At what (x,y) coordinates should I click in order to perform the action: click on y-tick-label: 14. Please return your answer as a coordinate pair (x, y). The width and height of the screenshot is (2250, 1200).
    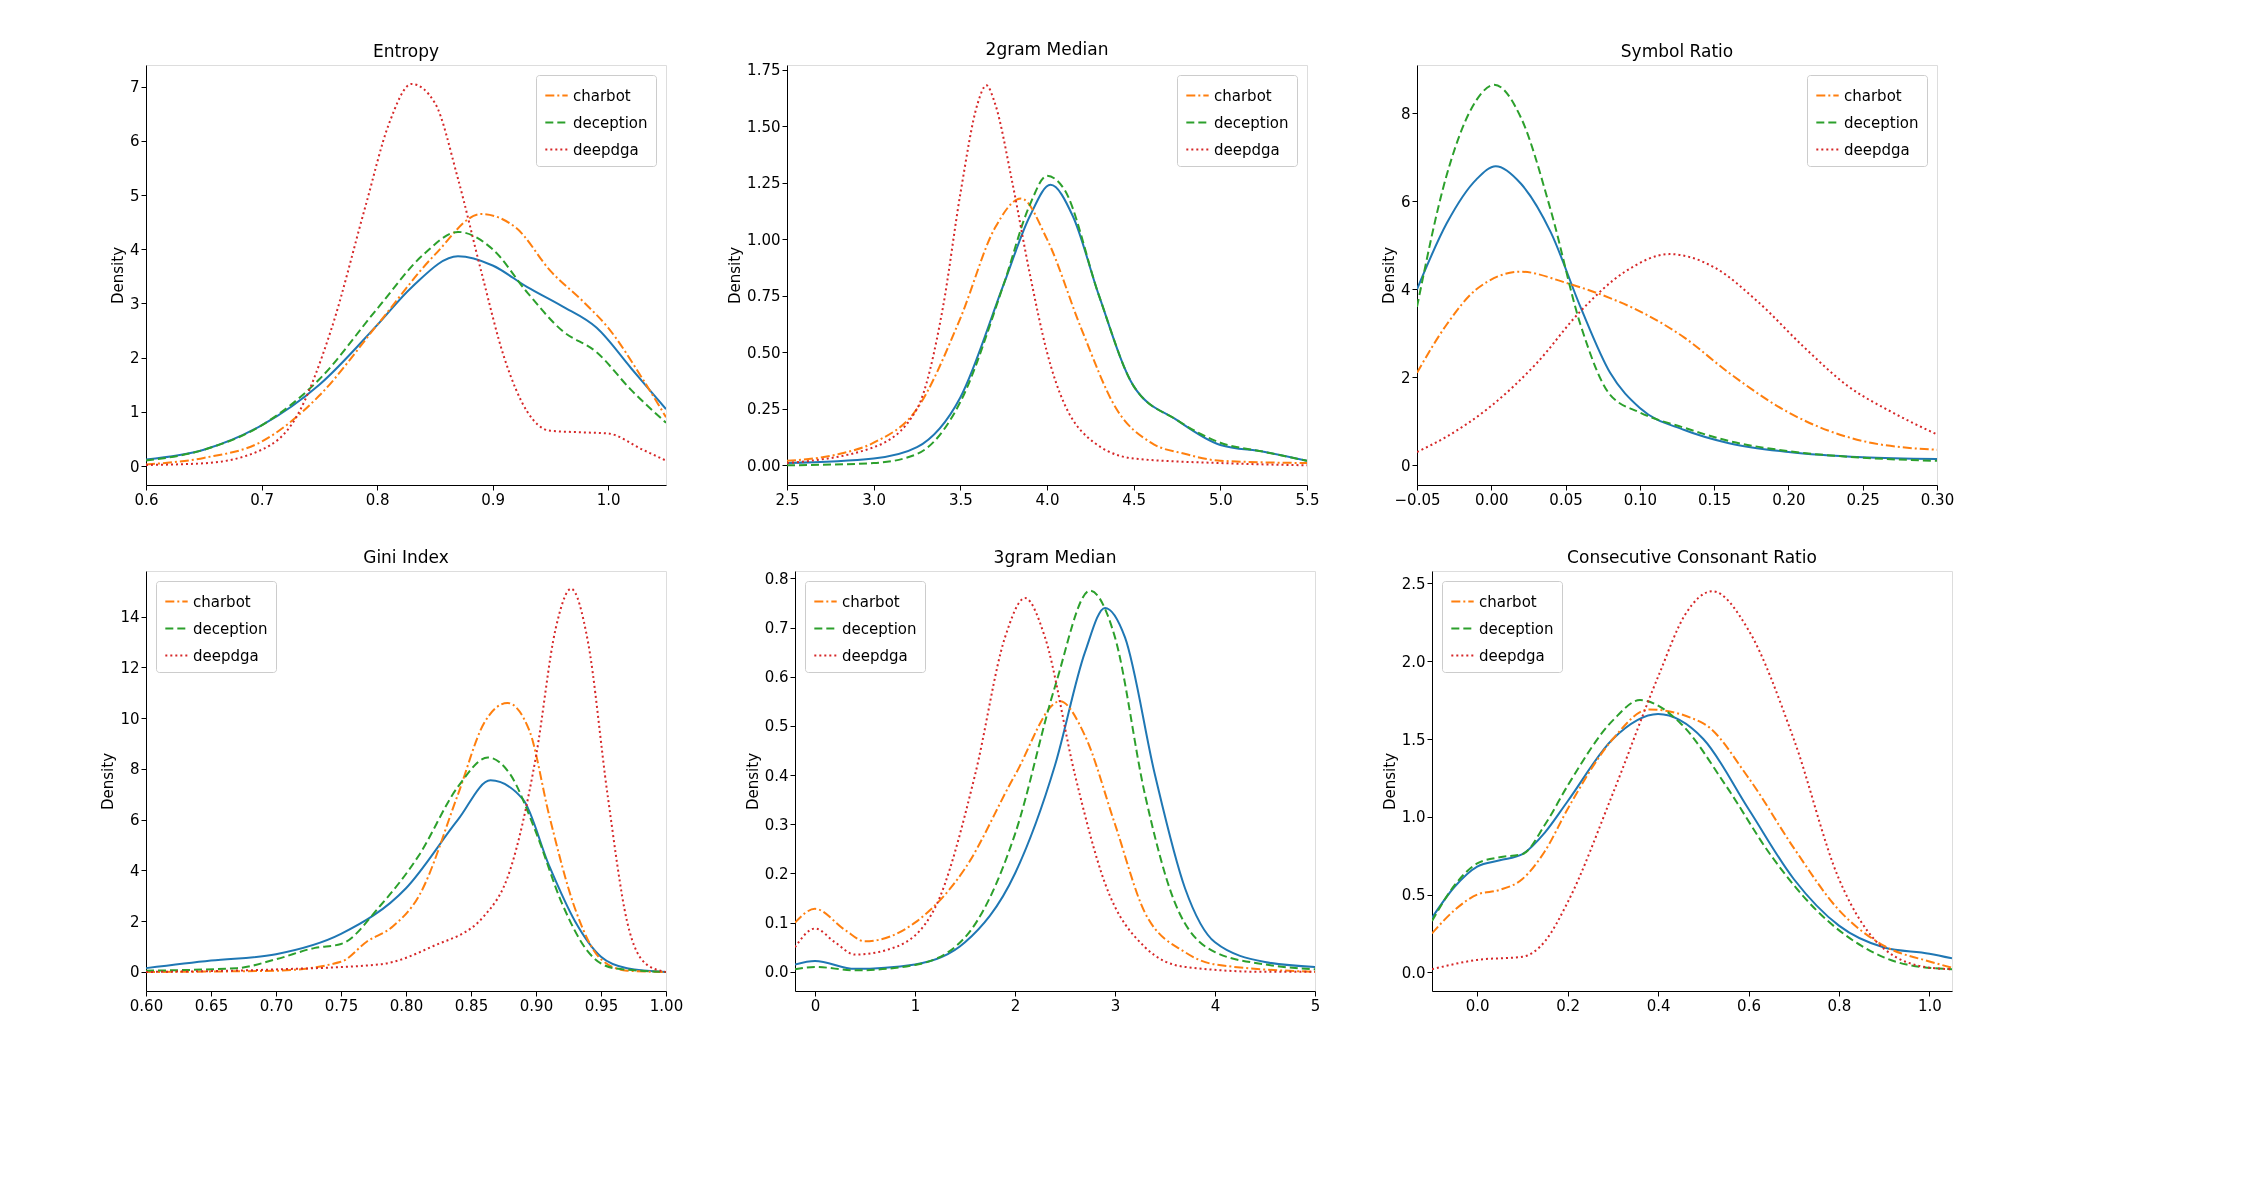
    Looking at the image, I should click on (130, 617).